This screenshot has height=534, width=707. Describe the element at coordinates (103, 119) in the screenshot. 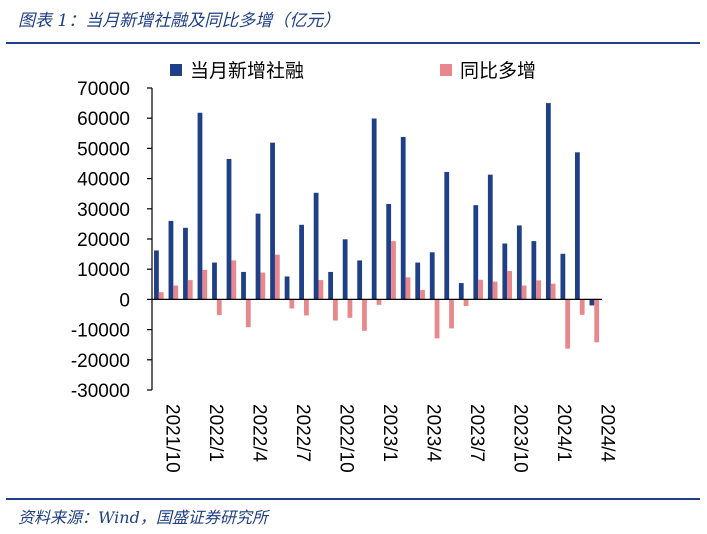

I see `y-tick-label: 60000` at that location.